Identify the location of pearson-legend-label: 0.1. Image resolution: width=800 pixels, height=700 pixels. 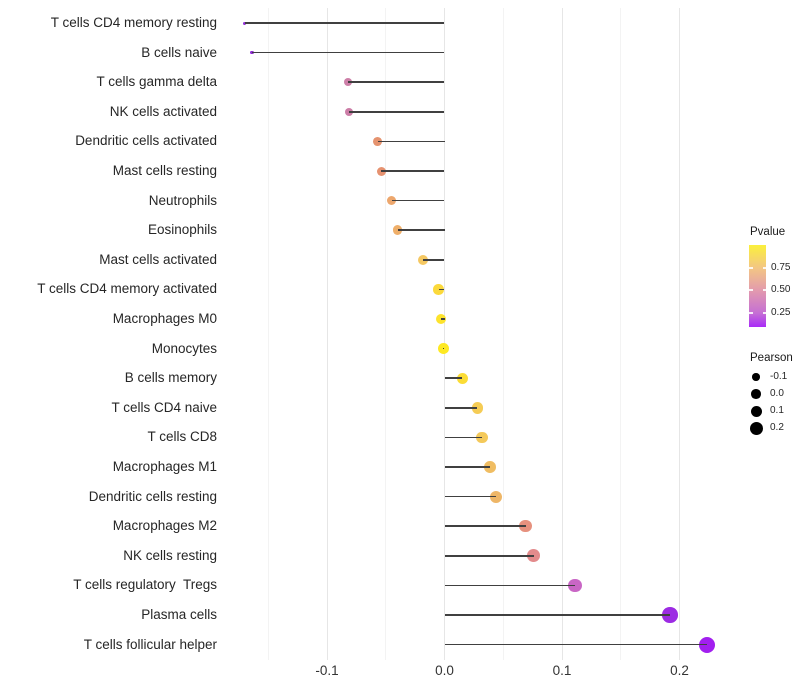
(777, 410).